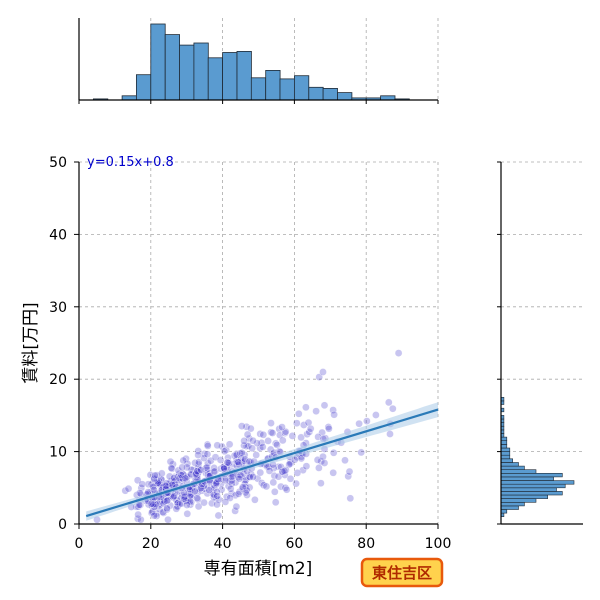 This screenshot has width=600, height=600. What do you see at coordinates (58, 308) in the screenshot?
I see `y-tick-label: 30` at bounding box center [58, 308].